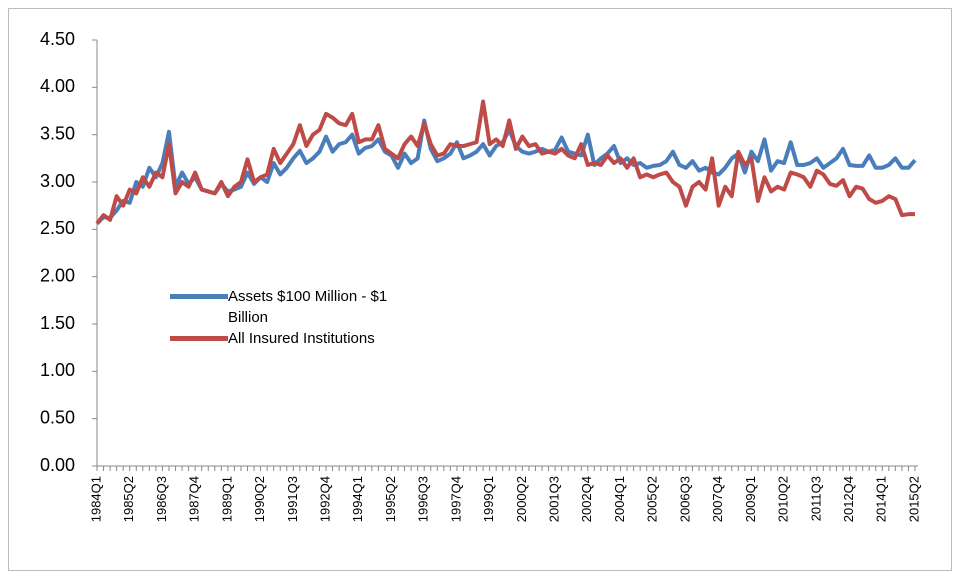 The width and height of the screenshot is (960, 580). What do you see at coordinates (57, 133) in the screenshot?
I see `y-tick-label: 3.50` at bounding box center [57, 133].